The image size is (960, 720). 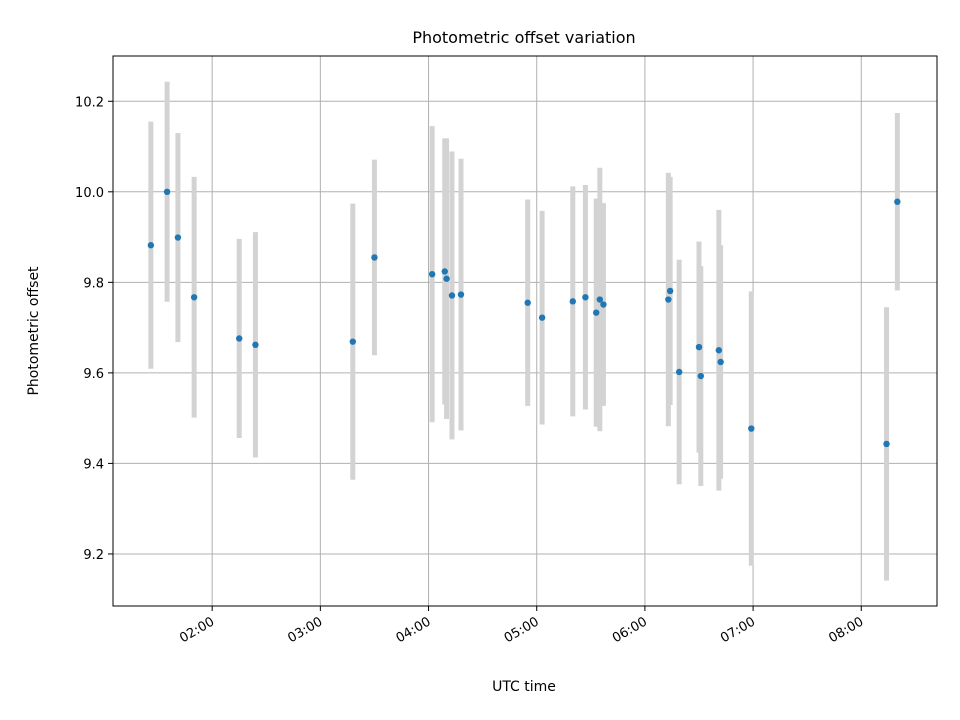 What do you see at coordinates (34, 331) in the screenshot?
I see `y-axis-label: Photometric offset` at bounding box center [34, 331].